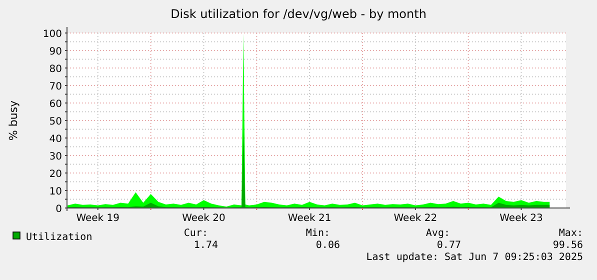  I want to click on text: 0.06, so click(328, 245).